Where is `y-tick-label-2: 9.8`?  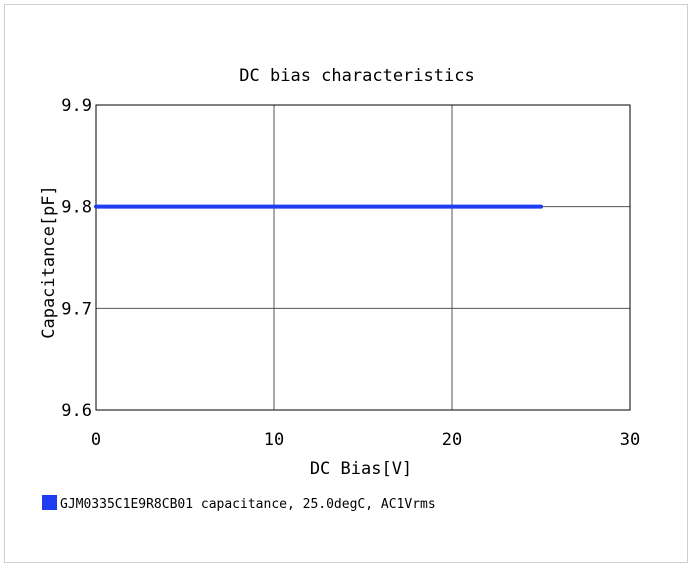 y-tick-label-2: 9.8 is located at coordinates (76, 208).